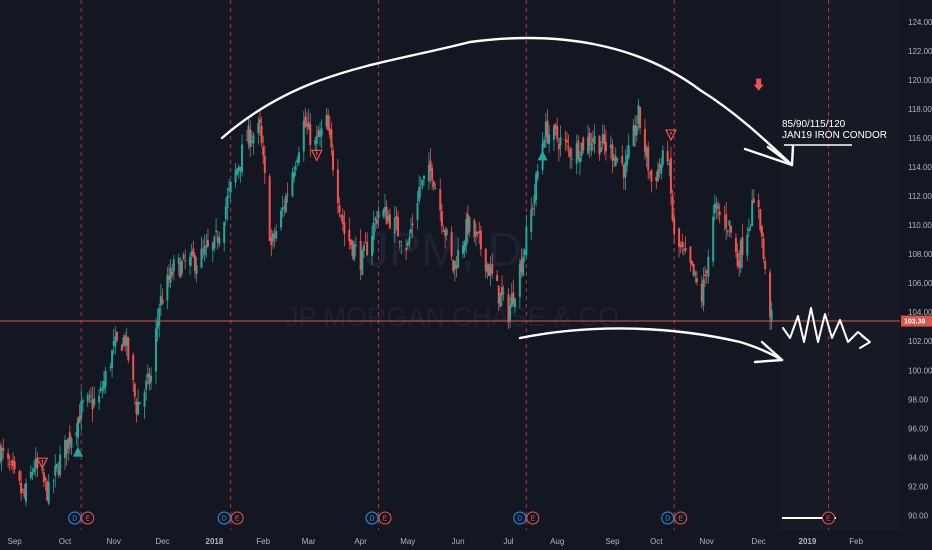 This screenshot has width=932, height=550. I want to click on time-axis, so click(450, 540).